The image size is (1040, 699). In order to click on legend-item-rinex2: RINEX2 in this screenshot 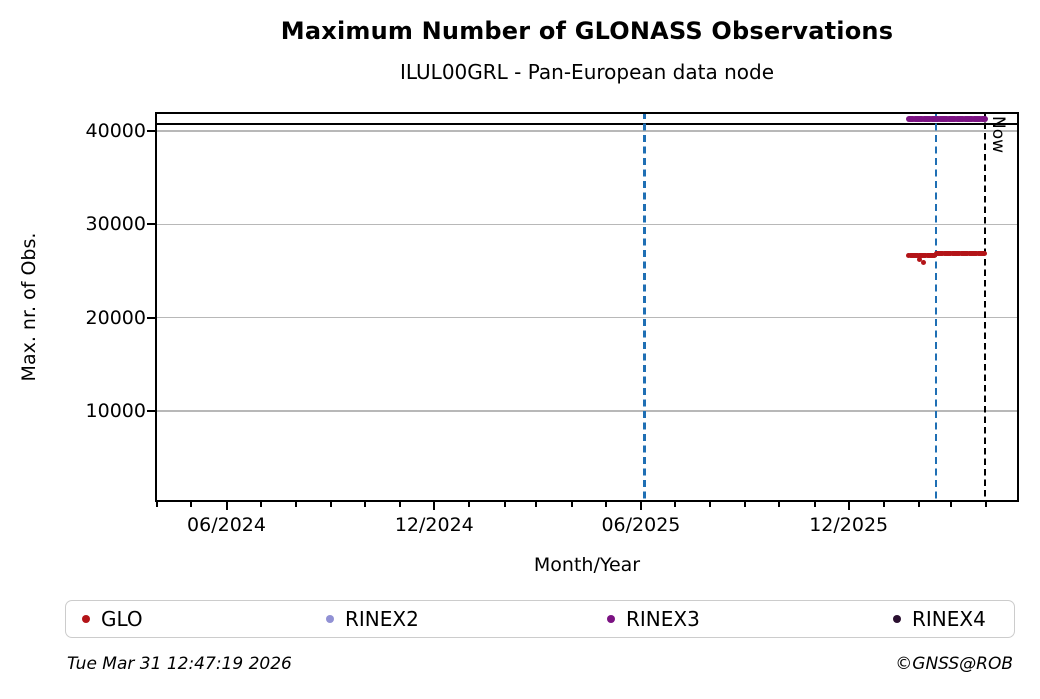, I will do `click(372, 618)`.